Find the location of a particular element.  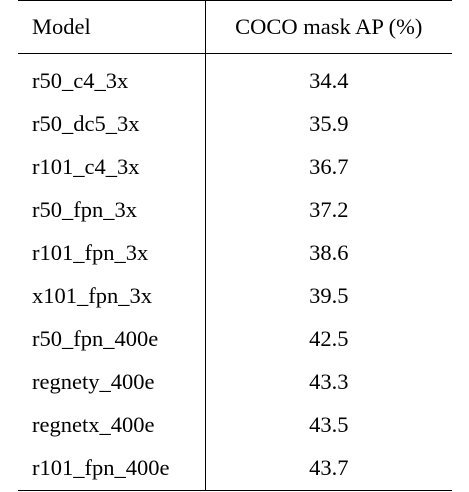

cell-coco-mask-ap: 43.5 is located at coordinates (329, 425).